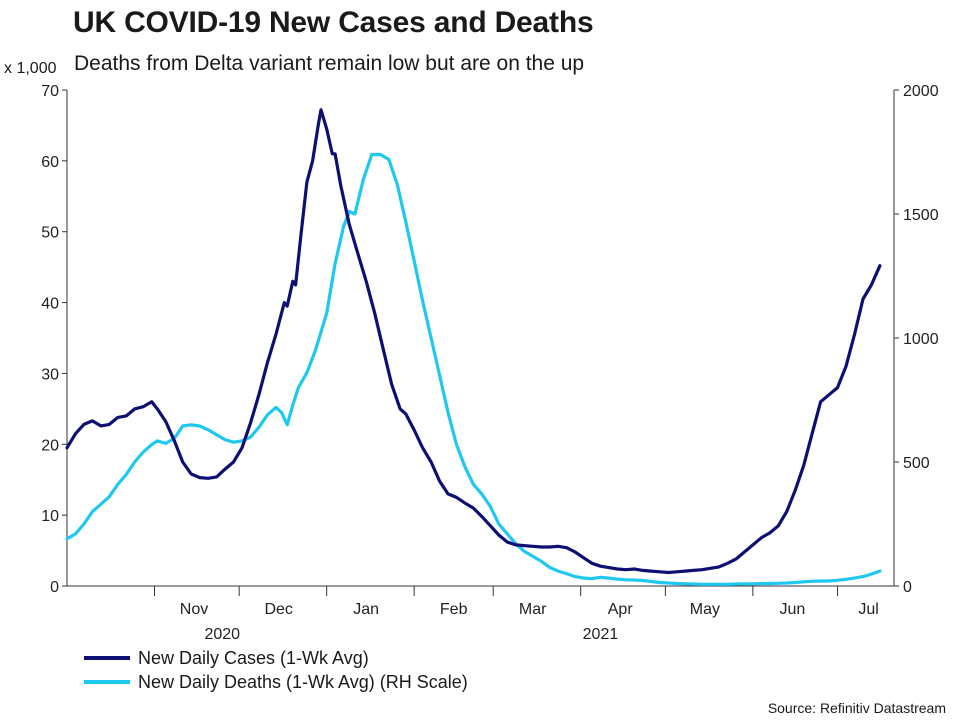 The image size is (960, 720). Describe the element at coordinates (194, 609) in the screenshot. I see `month-label: Nov` at that location.